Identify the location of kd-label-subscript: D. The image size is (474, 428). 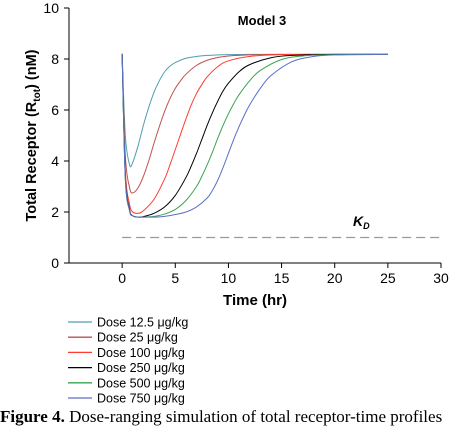
(366, 226).